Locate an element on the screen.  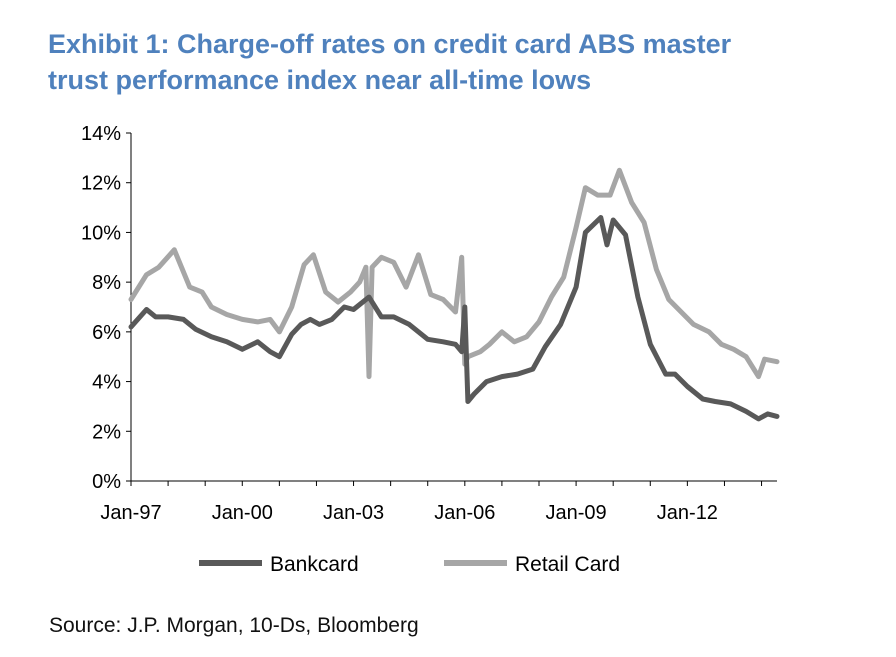
source-note: Source: J.P. Morgan, 10-Ds, Bloomberg is located at coordinates (234, 625).